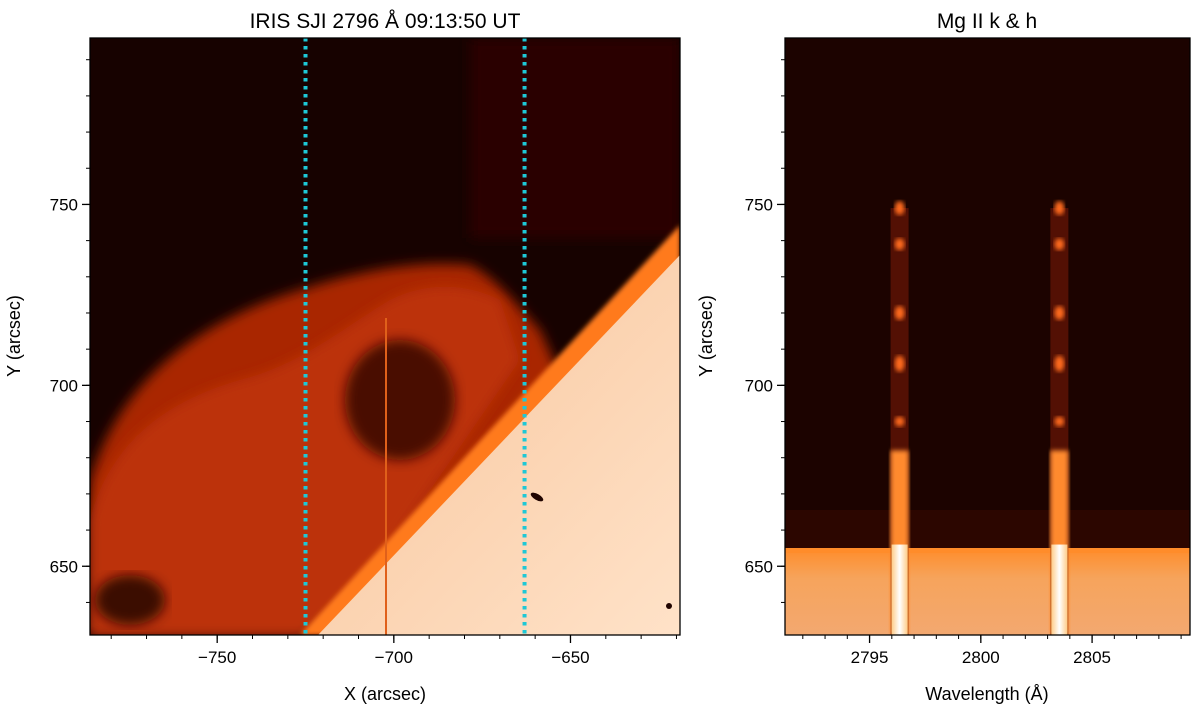  I want to click on sji-title: IRIS SJI 2796 Å 09:13:50 UT, so click(385, 21).